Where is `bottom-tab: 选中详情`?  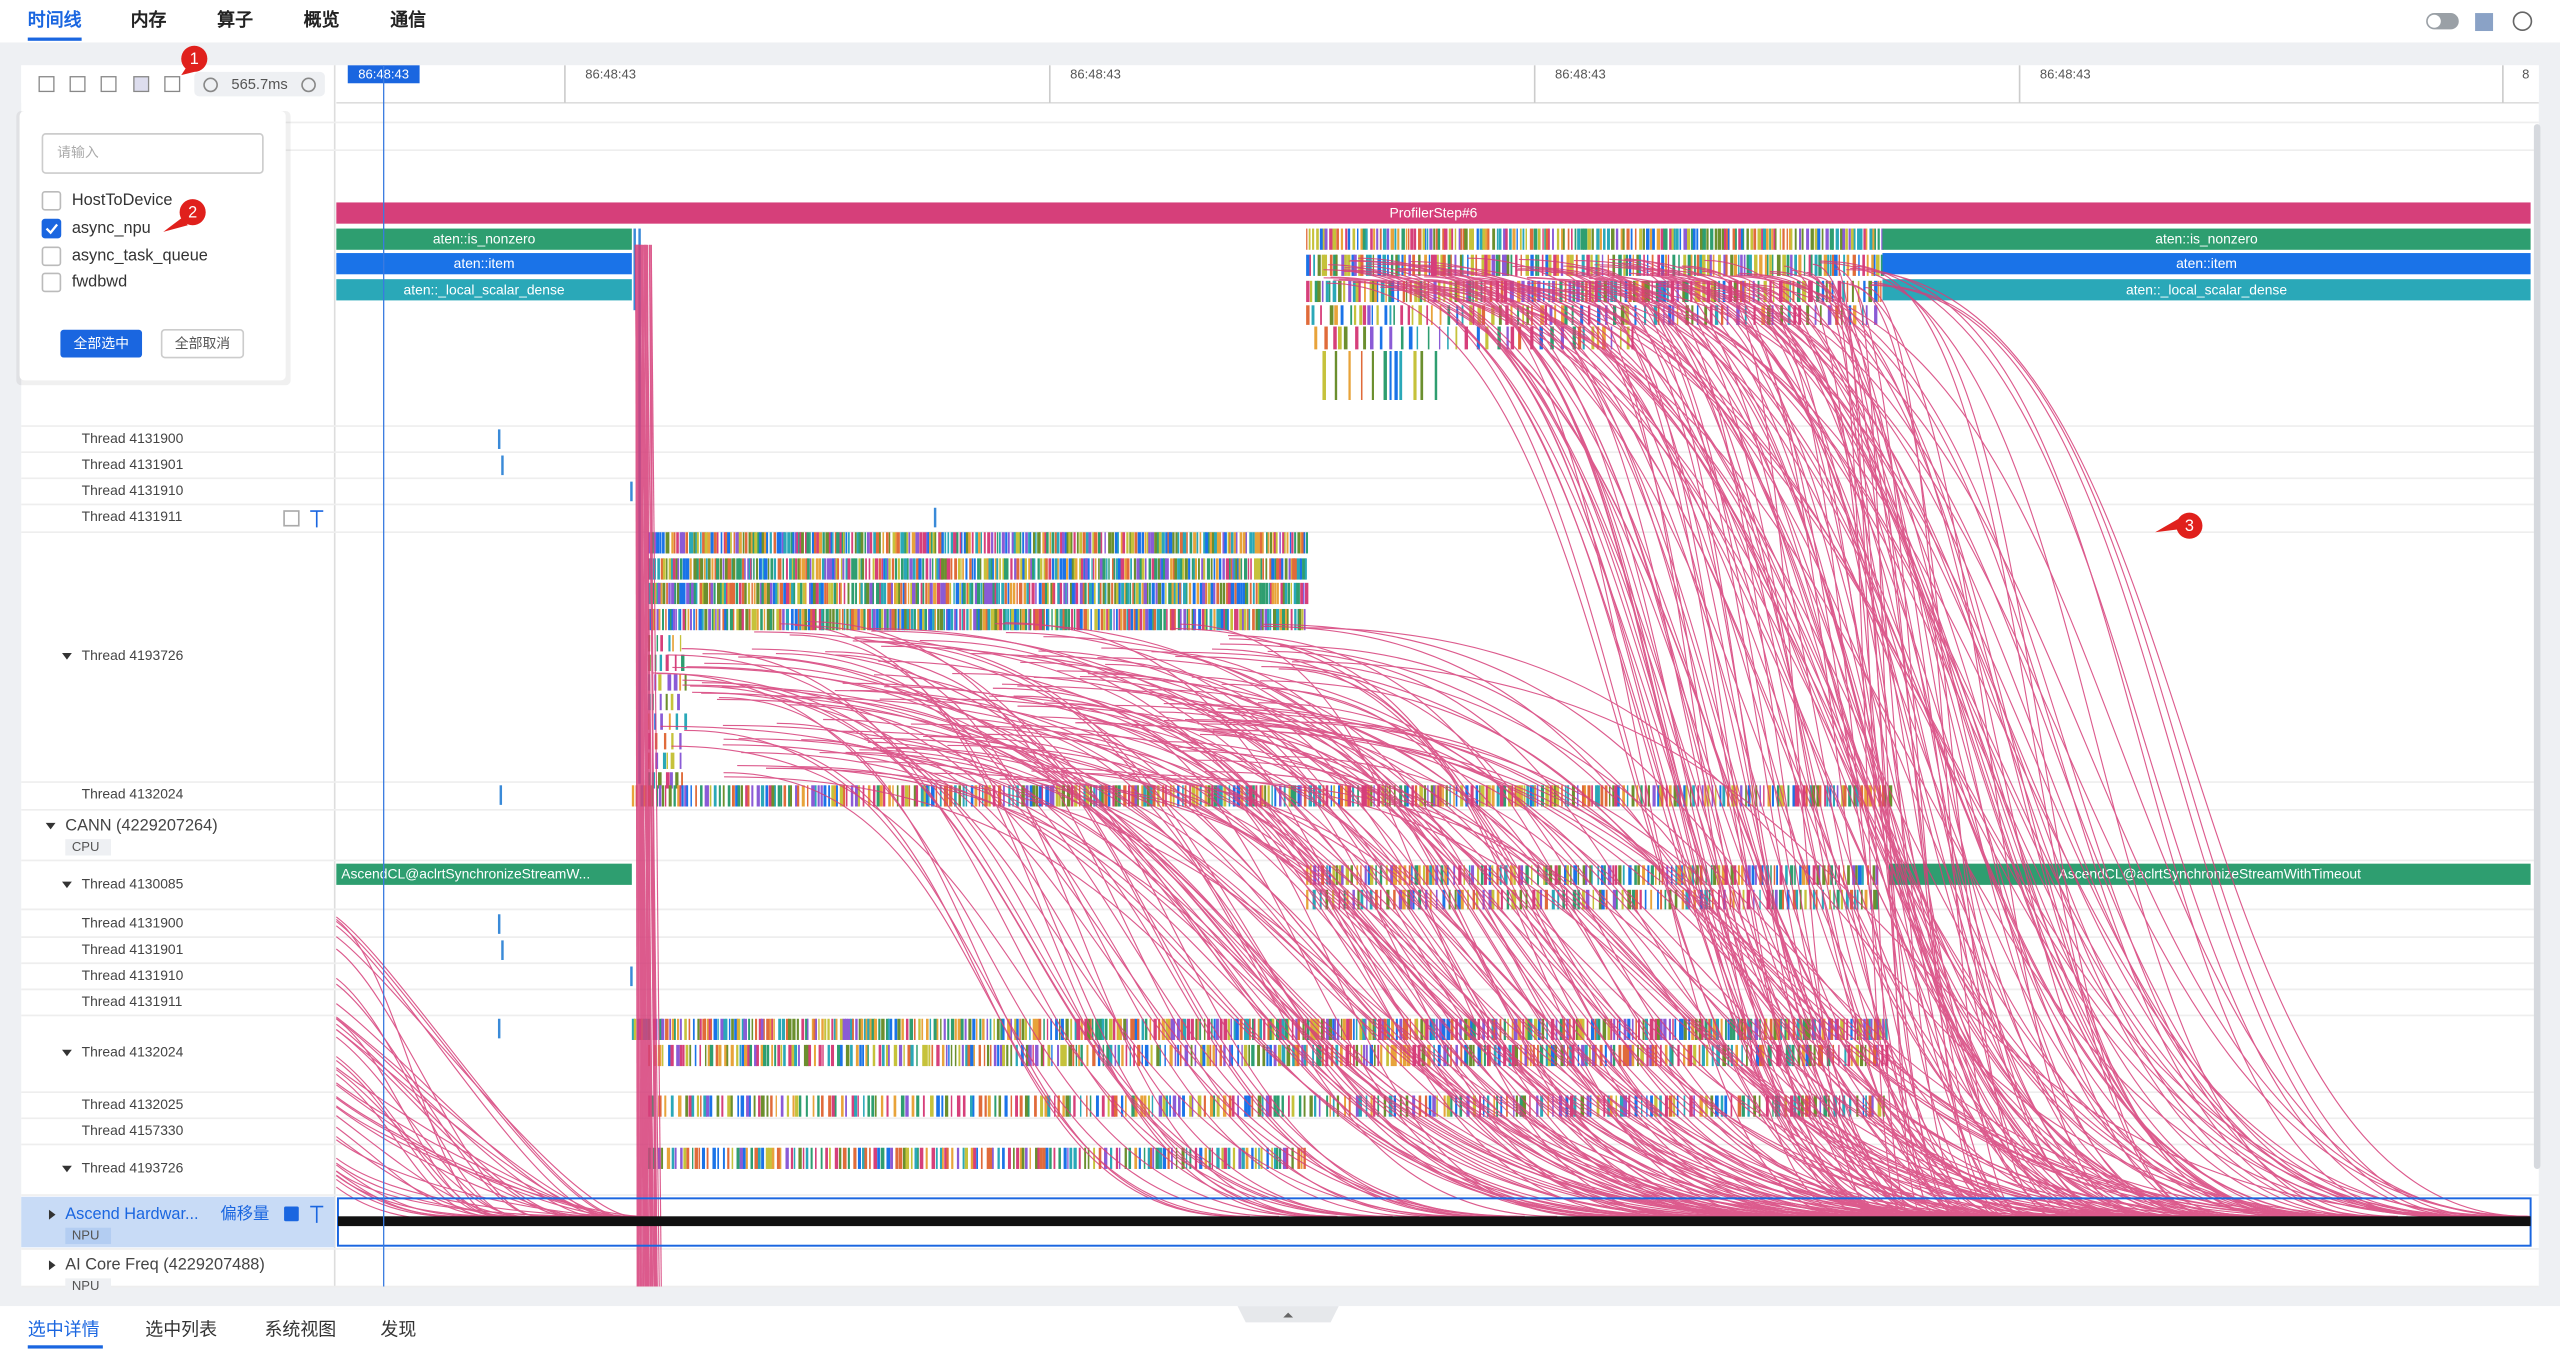
bottom-tab: 选中详情 is located at coordinates (64, 1329).